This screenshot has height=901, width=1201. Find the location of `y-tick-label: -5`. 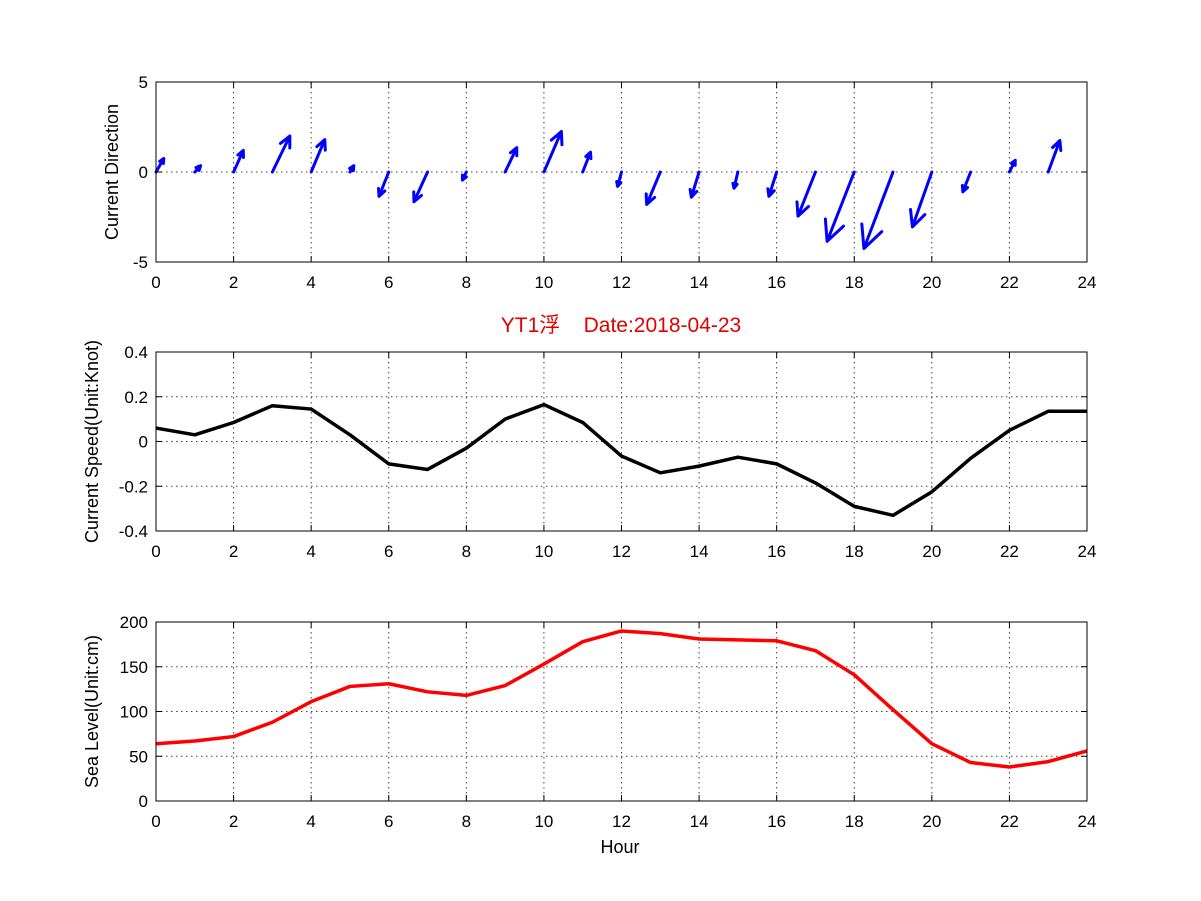

y-tick-label: -5 is located at coordinates (140, 262).